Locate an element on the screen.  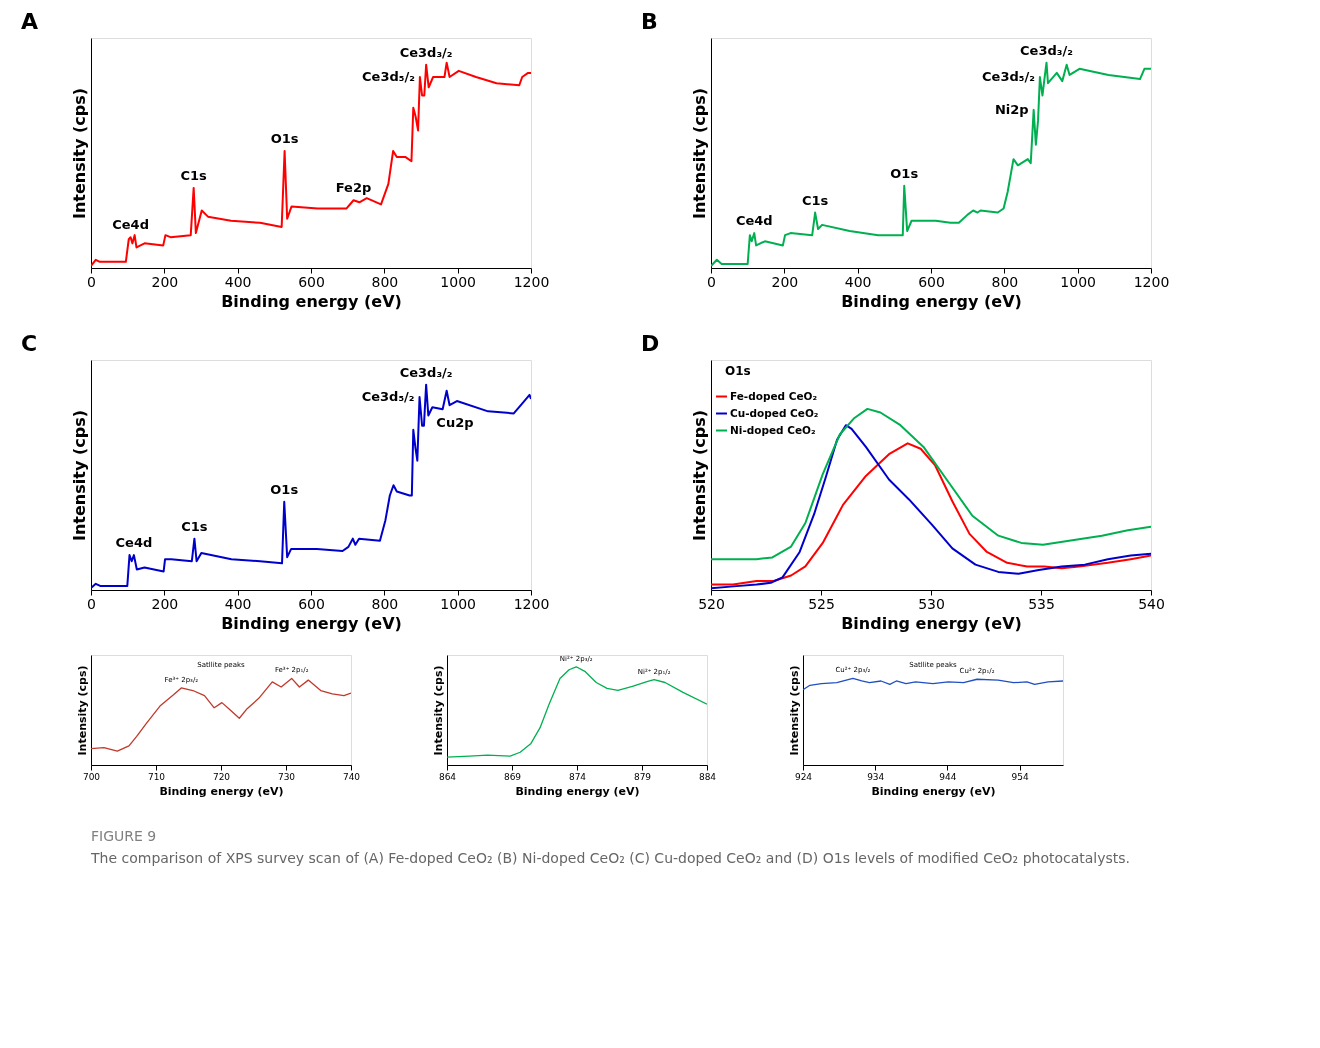
chart-title: C is located at coordinates (29, 343).